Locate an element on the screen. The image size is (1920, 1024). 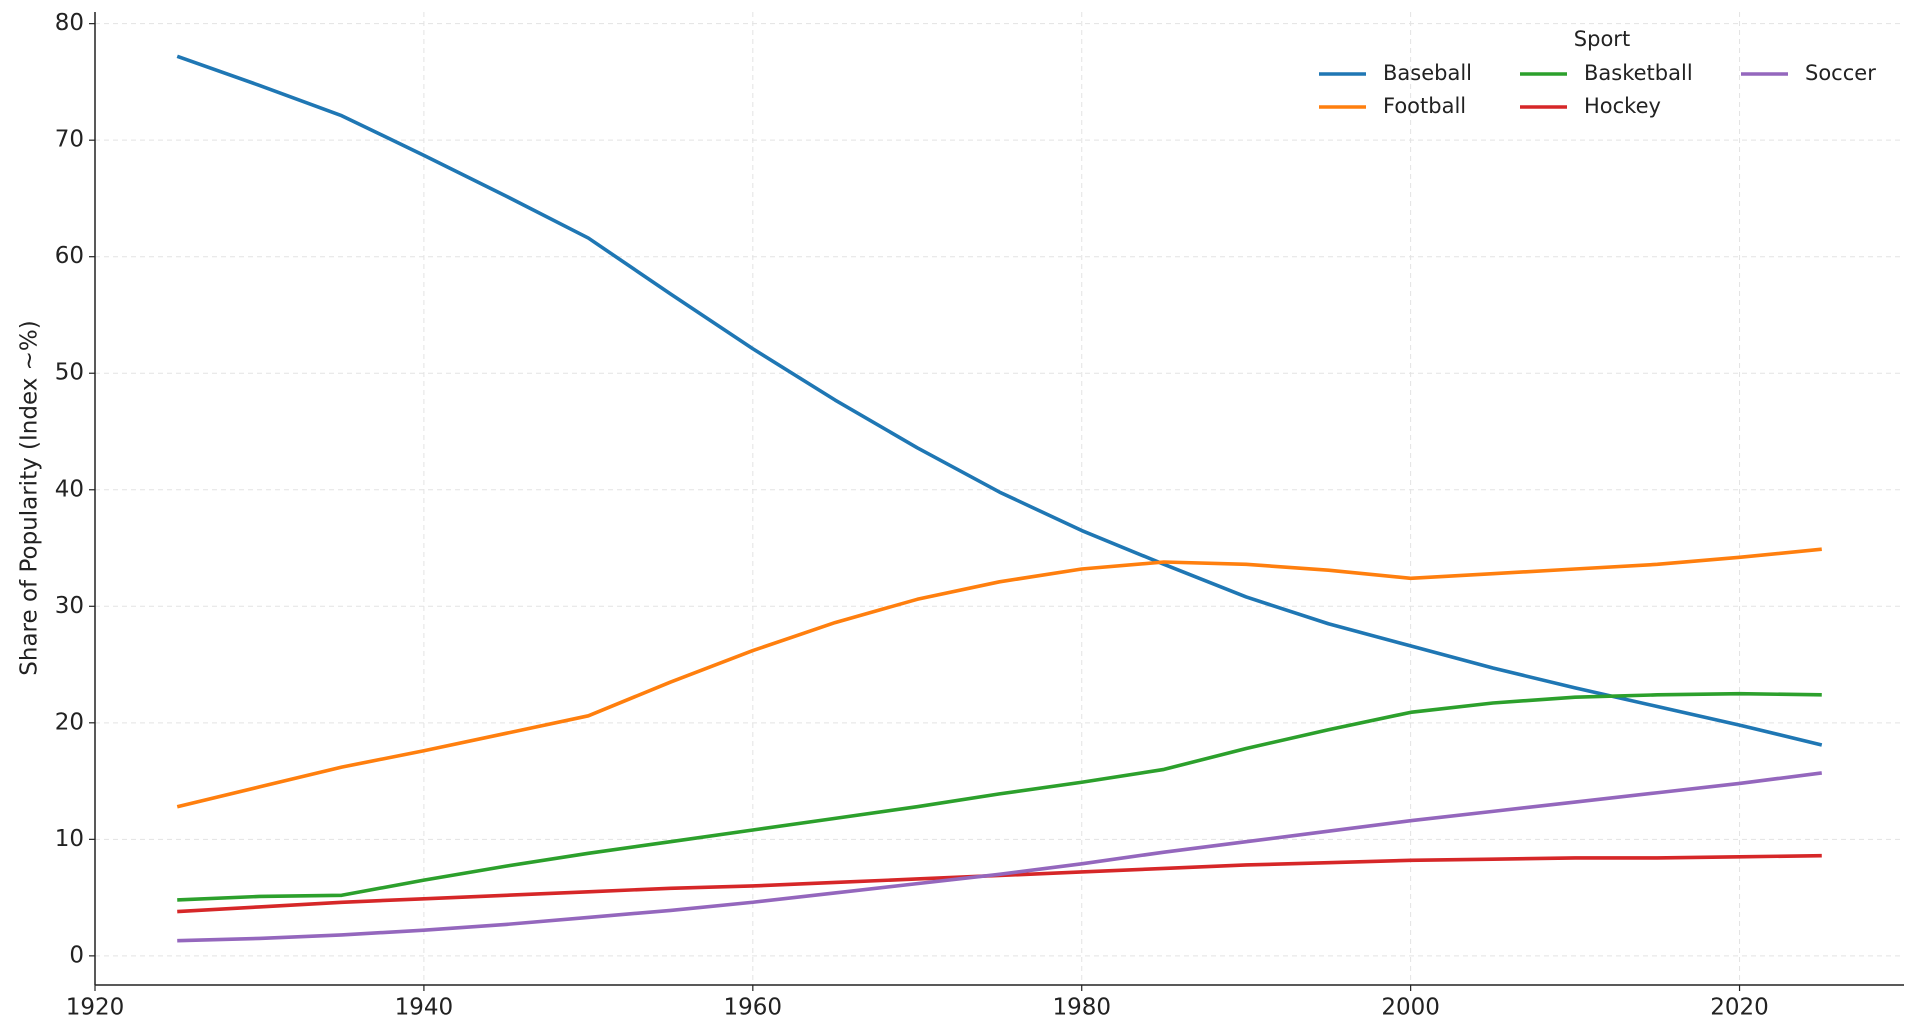
legend-label: Football is located at coordinates (1424, 106).